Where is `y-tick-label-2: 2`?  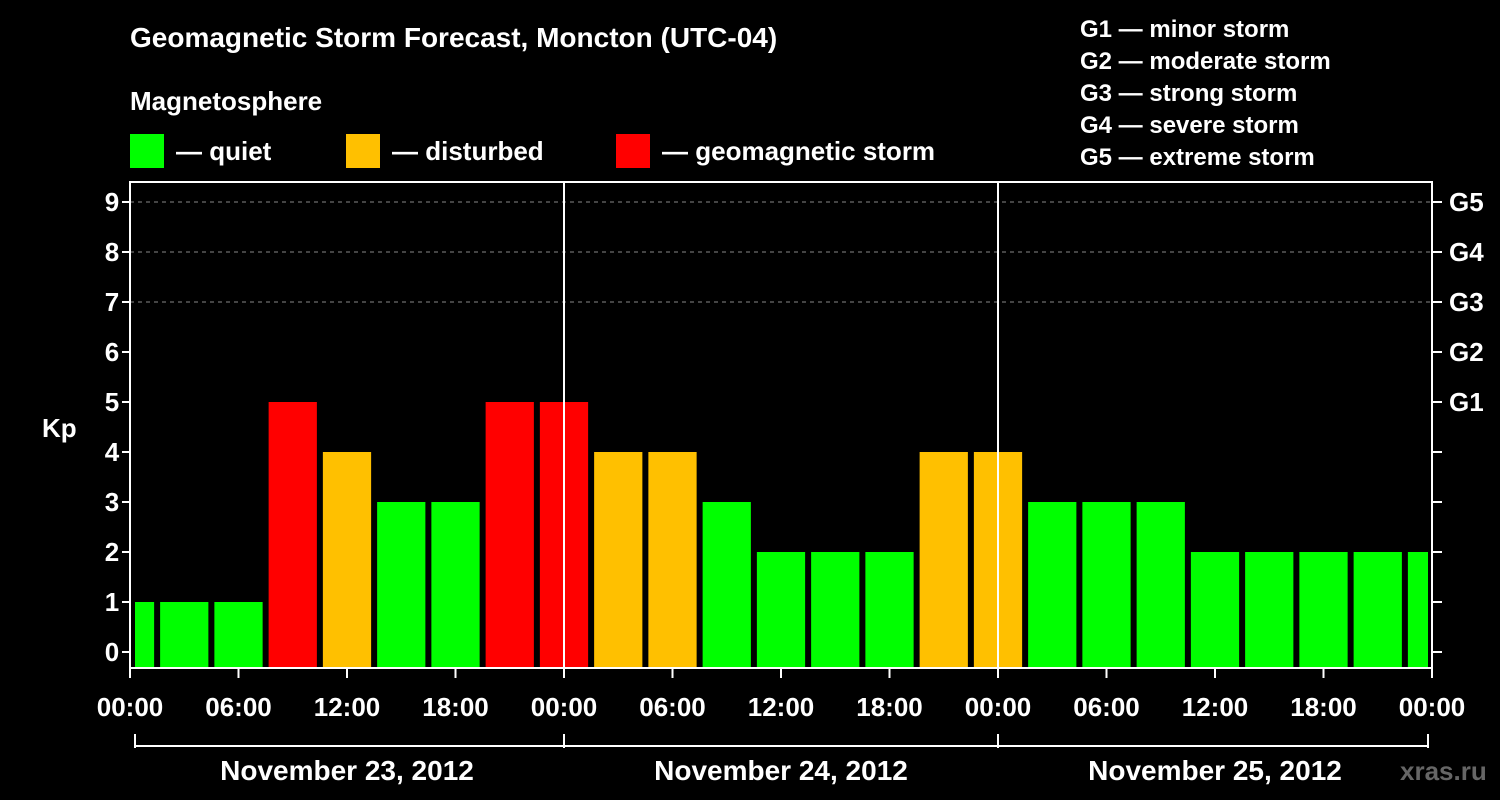 y-tick-label-2: 2 is located at coordinates (112, 552).